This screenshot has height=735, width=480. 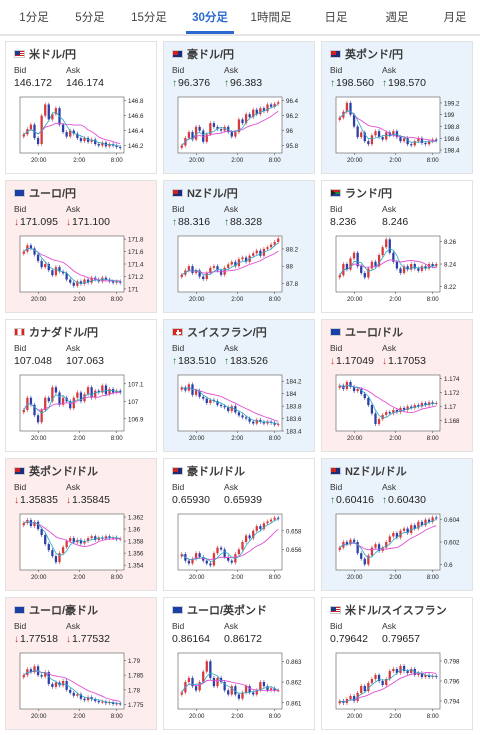 What do you see at coordinates (398, 129) in the screenshot?
I see `mini-chart: 199.2 199 198.8 198.6 198.4 20:00 2:00 8:00` at bounding box center [398, 129].